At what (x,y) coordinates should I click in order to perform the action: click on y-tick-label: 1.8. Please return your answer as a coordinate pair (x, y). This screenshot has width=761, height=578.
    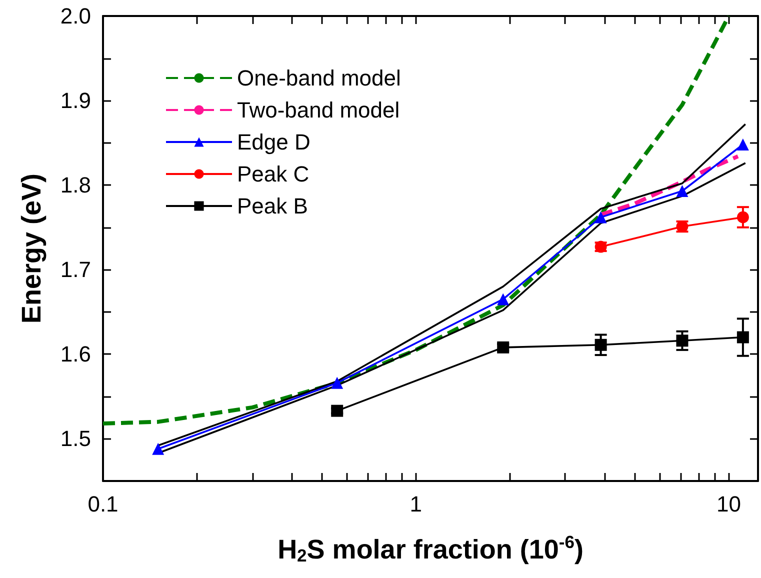
    Looking at the image, I should click on (75, 185).